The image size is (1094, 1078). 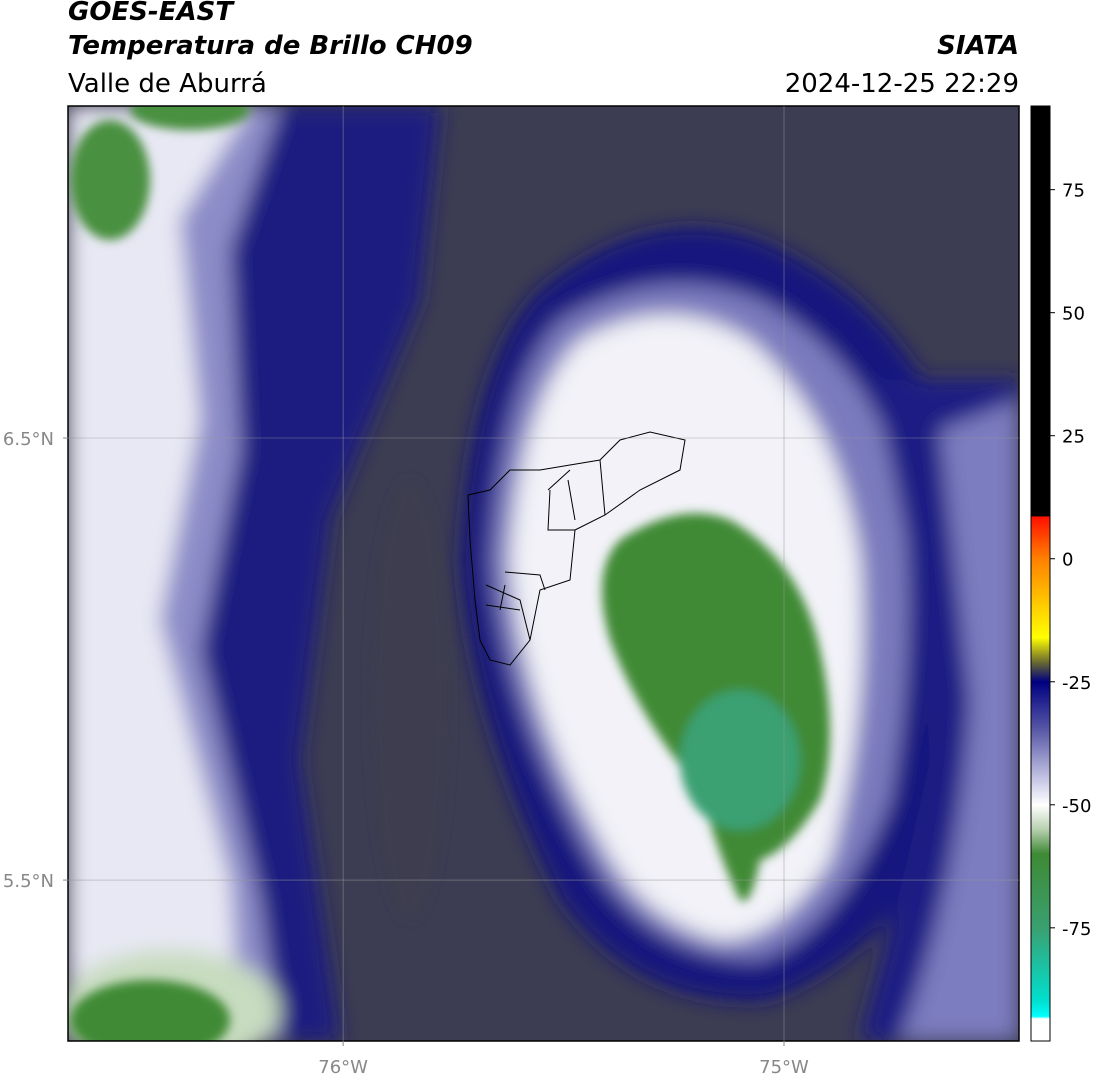 What do you see at coordinates (1073, 191) in the screenshot?
I see `colorbar-tick-label: 75` at bounding box center [1073, 191].